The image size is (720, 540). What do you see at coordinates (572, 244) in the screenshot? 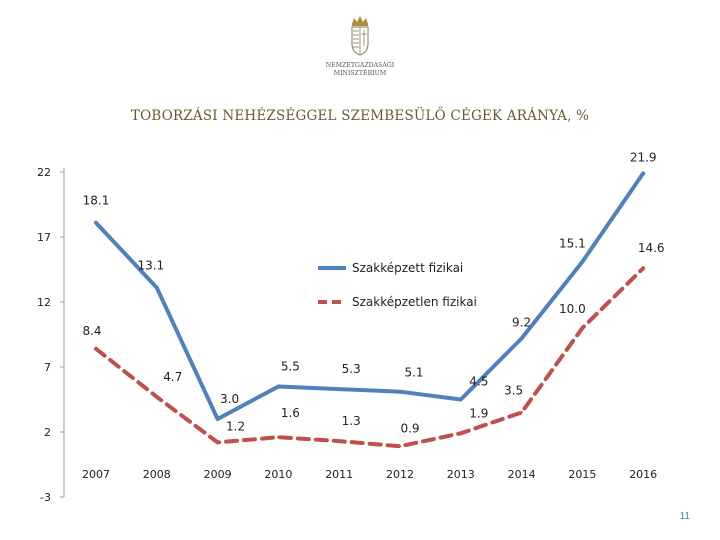
I see `data-label: 15.1` at bounding box center [572, 244].